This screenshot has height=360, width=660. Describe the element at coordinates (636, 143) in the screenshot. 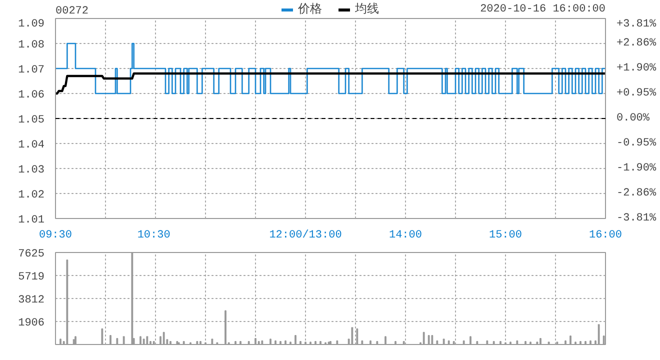

I see `y2-tick-label: -0.95%` at that location.